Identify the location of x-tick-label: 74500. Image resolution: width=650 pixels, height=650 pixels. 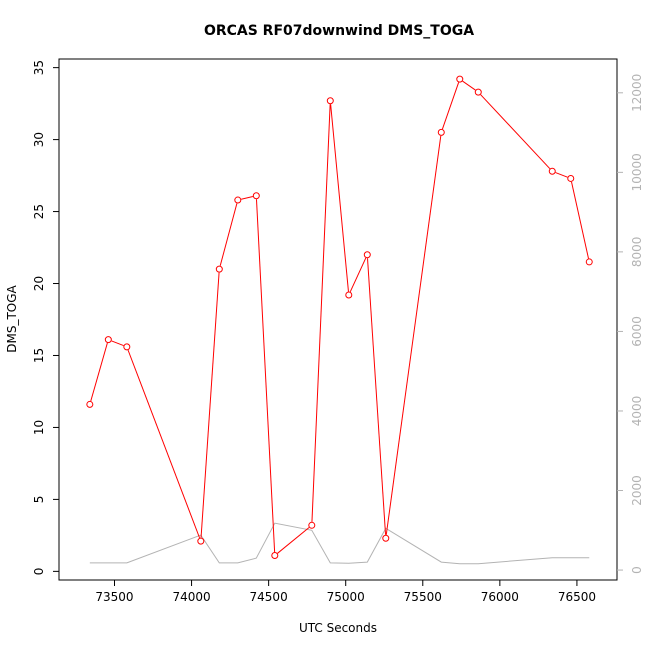
(269, 597).